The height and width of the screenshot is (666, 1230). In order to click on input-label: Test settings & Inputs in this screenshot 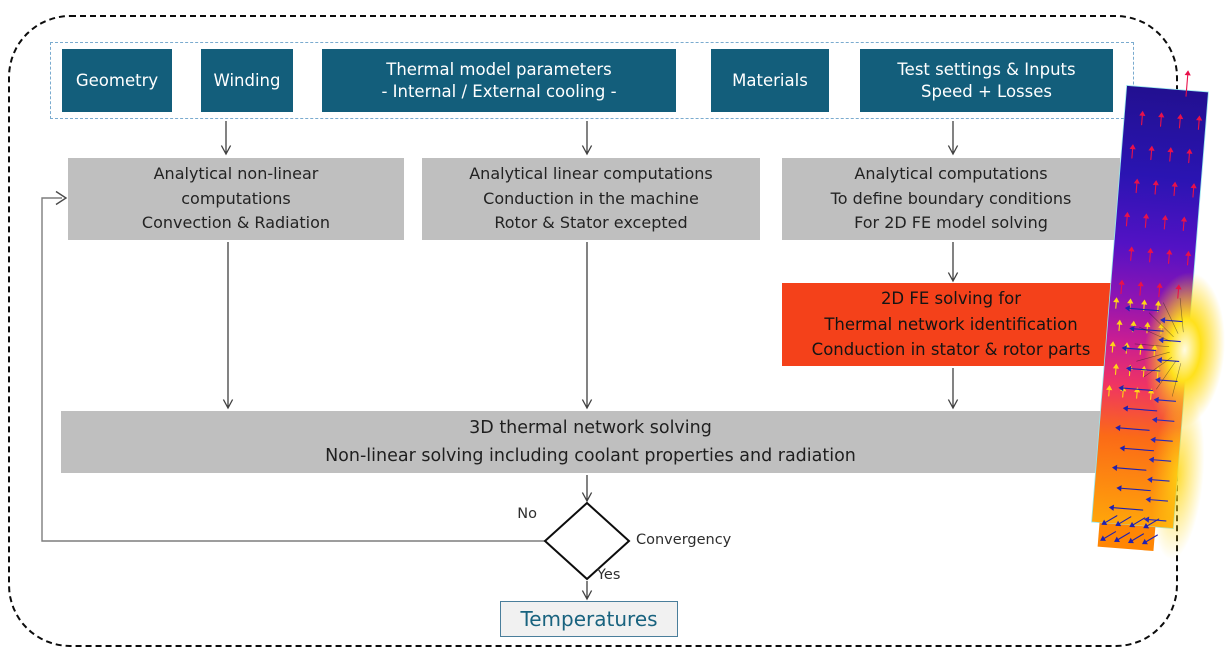, I will do `click(986, 69)`.